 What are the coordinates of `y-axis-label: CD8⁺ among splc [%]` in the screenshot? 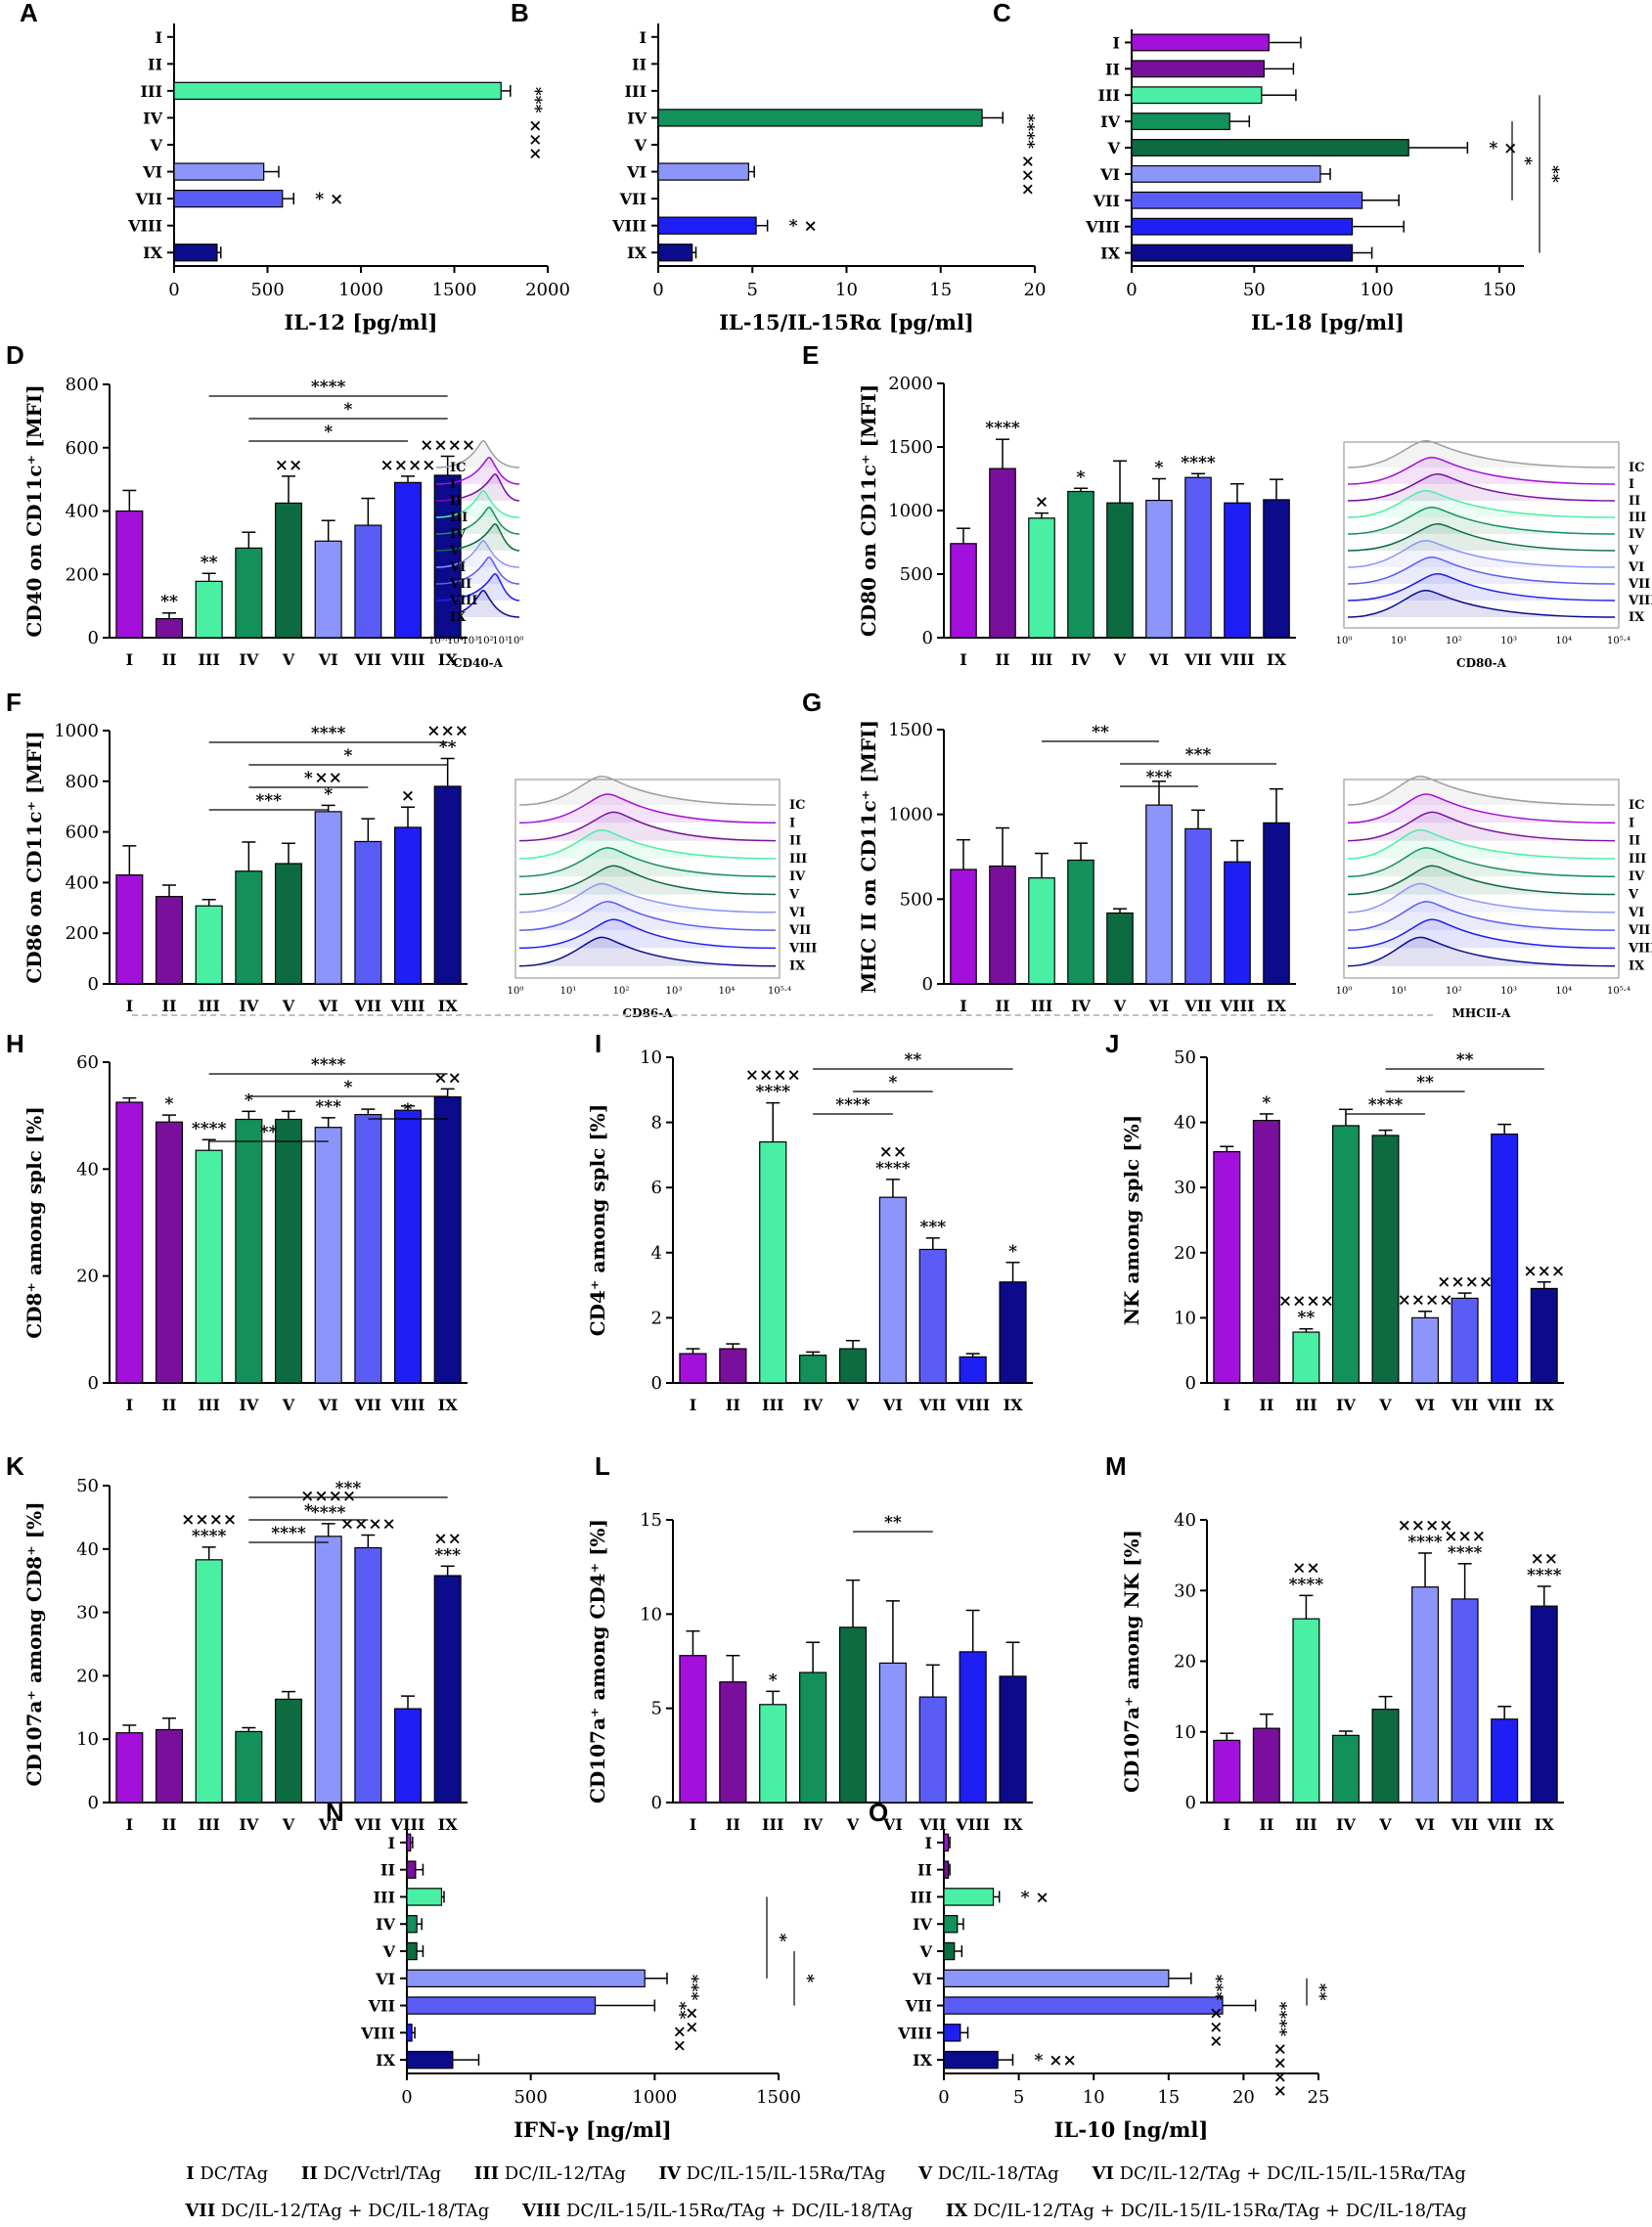 It's located at (34, 1222).